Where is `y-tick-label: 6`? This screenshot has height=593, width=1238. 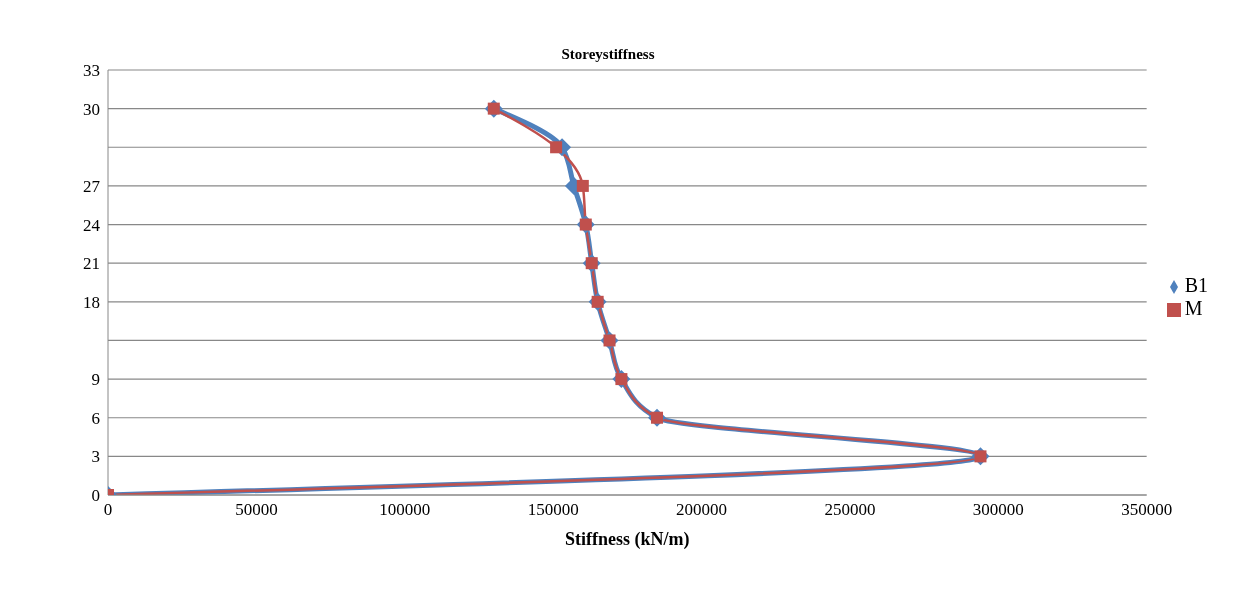
y-tick-label: 6 is located at coordinates (95, 418).